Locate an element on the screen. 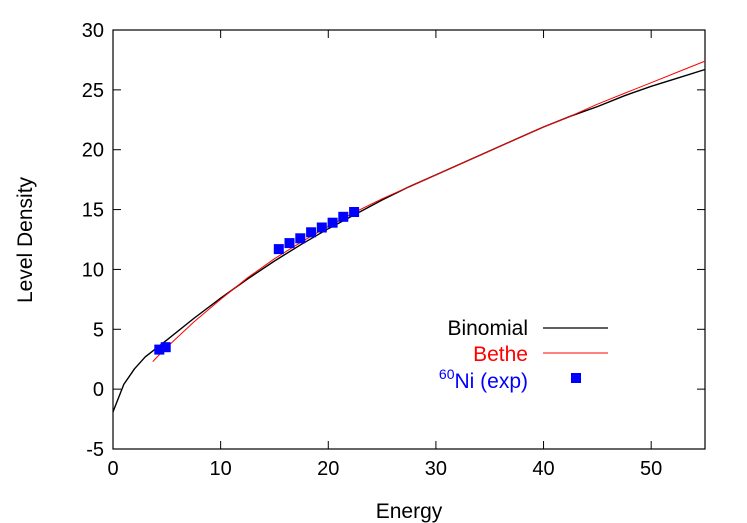 This screenshot has height=523, width=747. legend-label-ni60: 60Ni (exp) is located at coordinates (483, 379).